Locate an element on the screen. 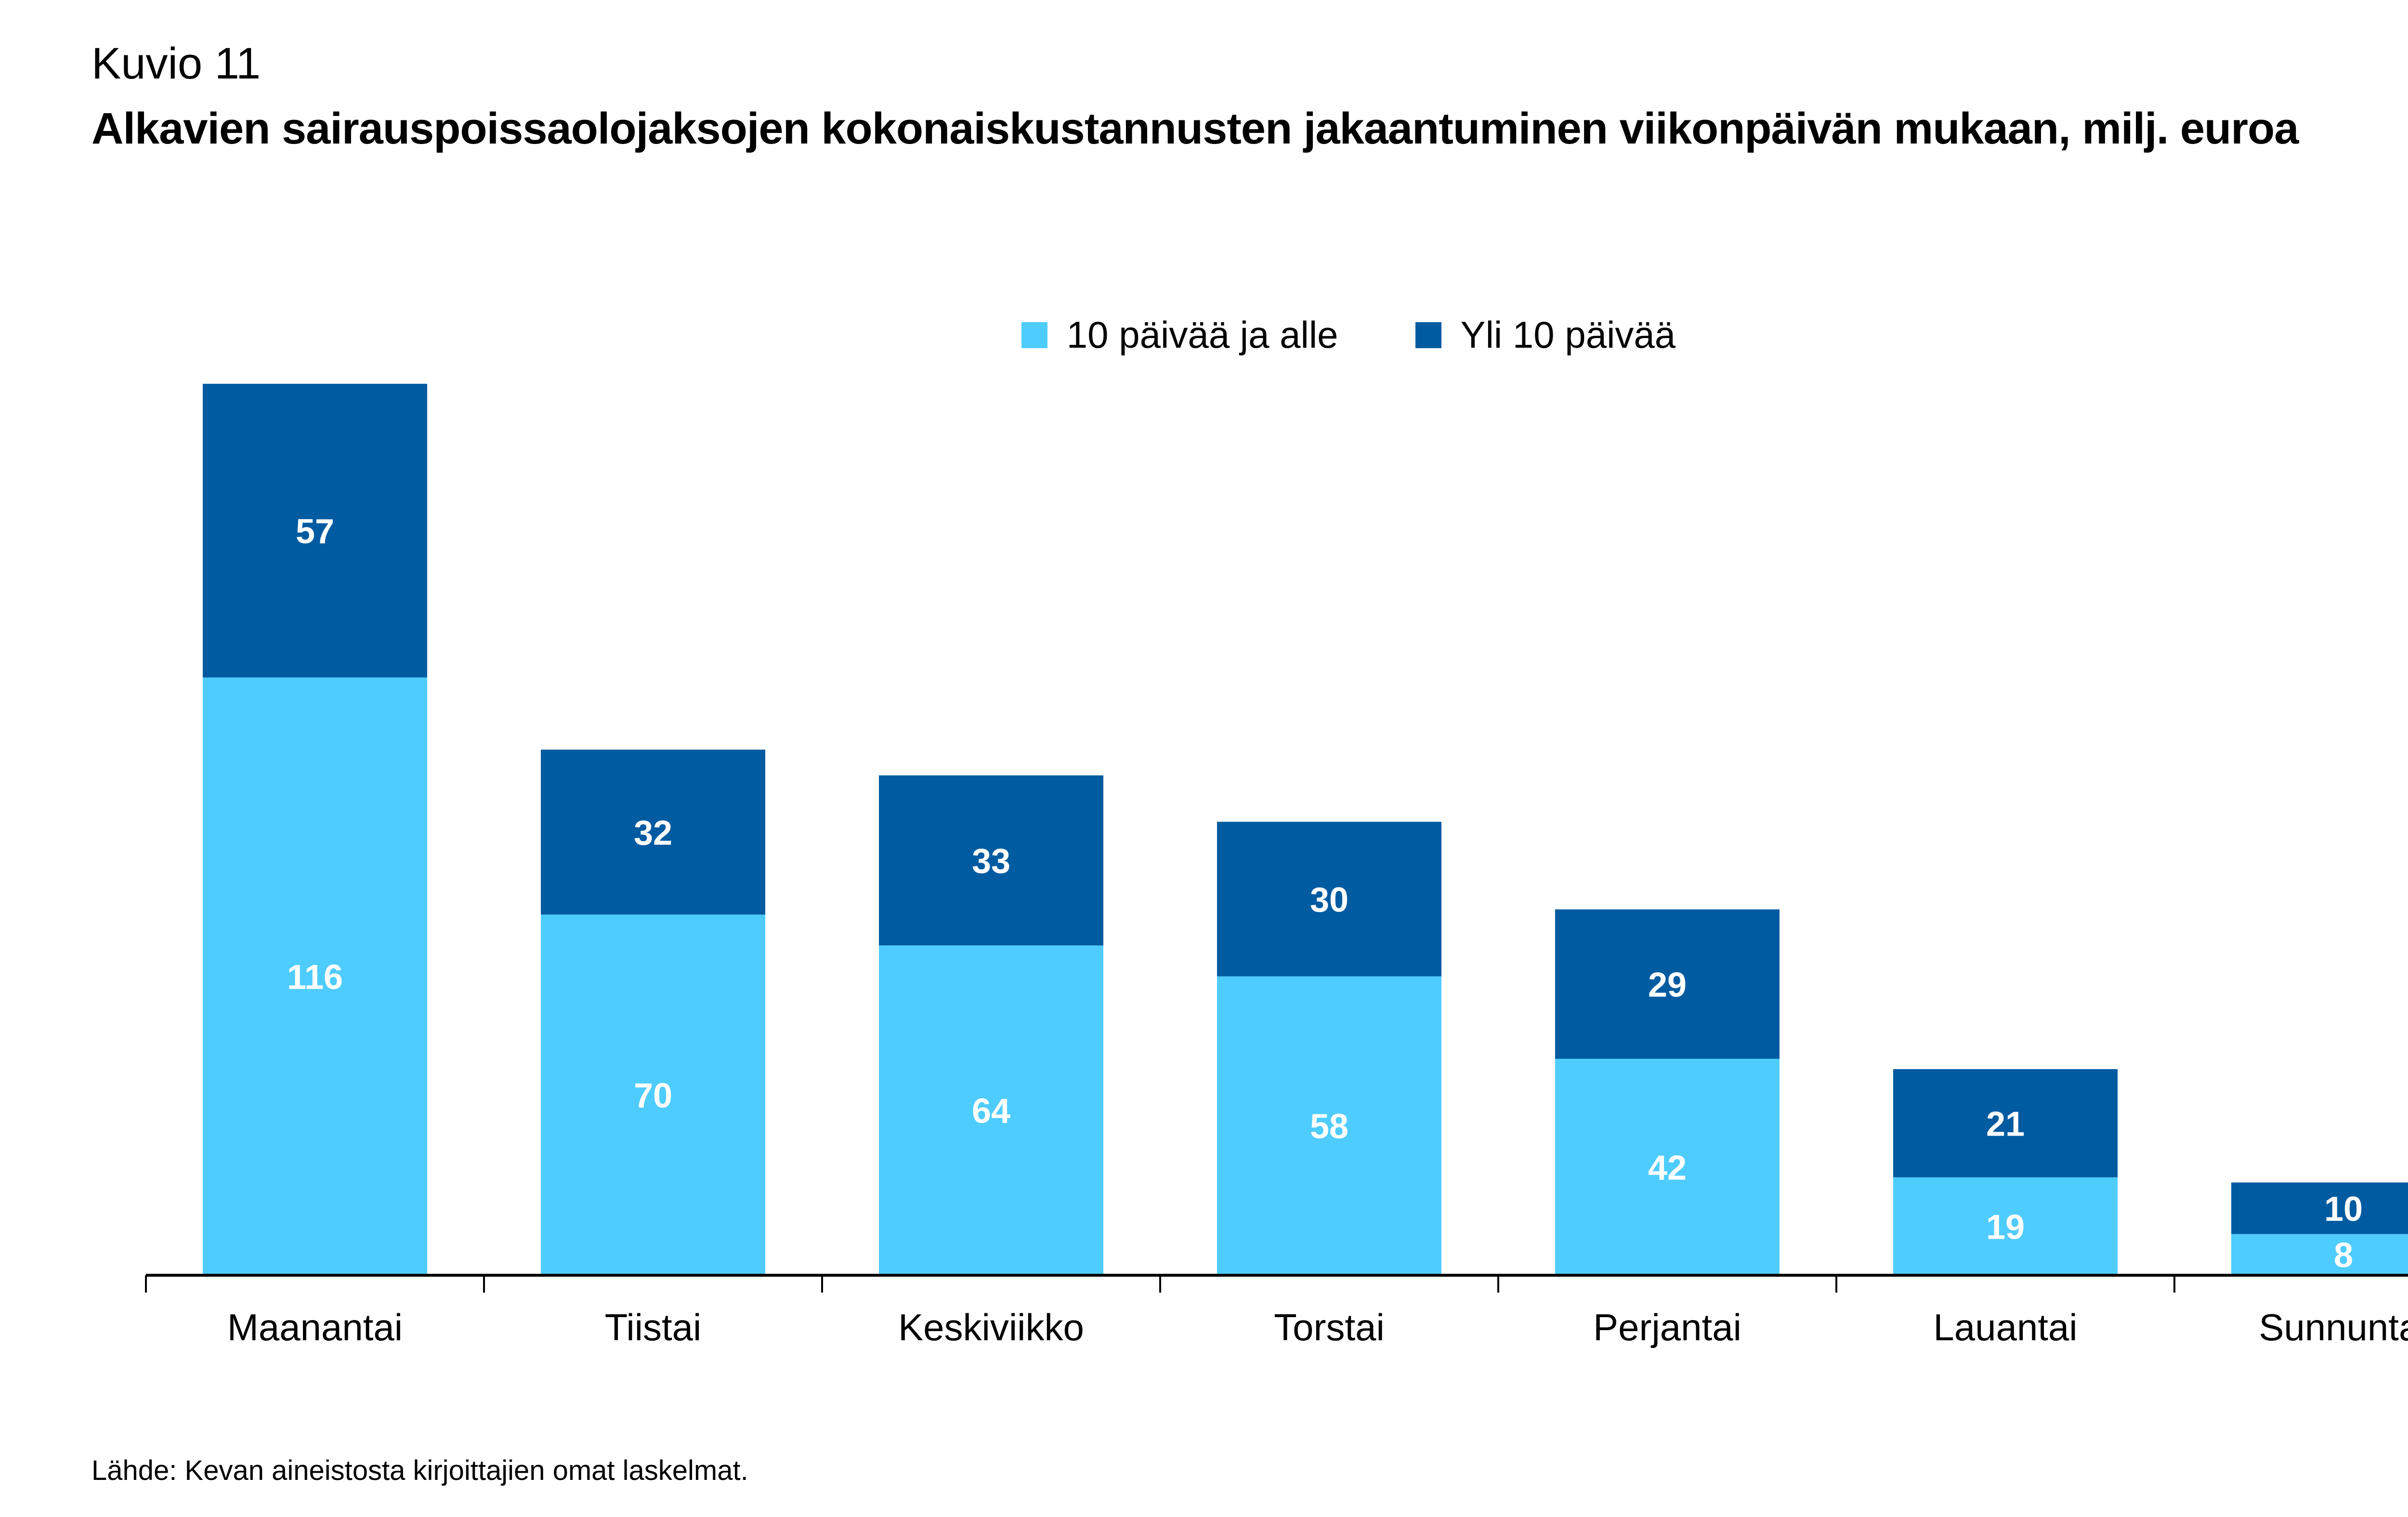 Image resolution: width=2408 pixels, height=1517 pixels. data-label: 58 is located at coordinates (1329, 1127).